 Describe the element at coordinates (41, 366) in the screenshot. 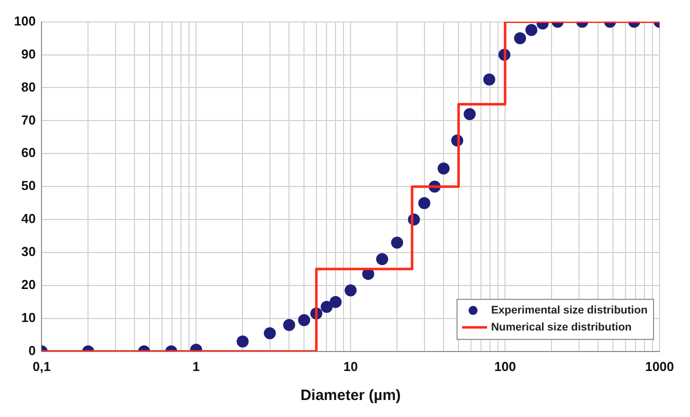

I see `x-tick-label: 0,1` at that location.